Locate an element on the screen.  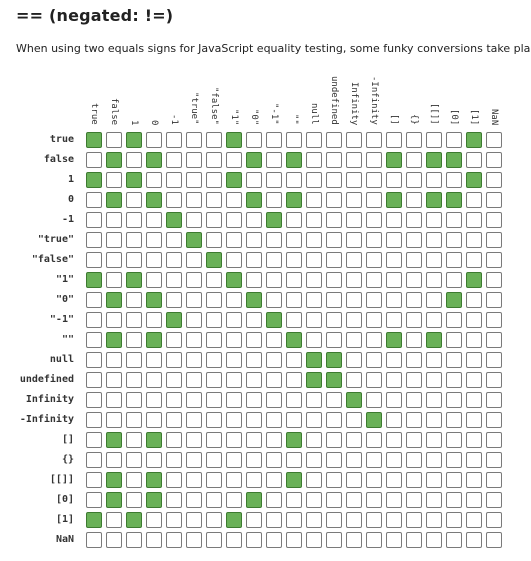
column-header: -1 is located at coordinates (174, 91).